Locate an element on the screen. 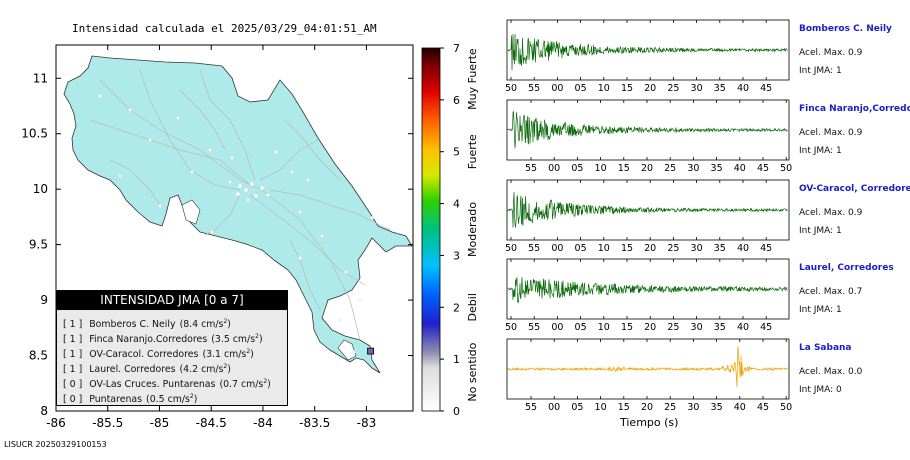 This screenshot has height=460, width=910. legend-station: Laurel. Corredores is located at coordinates (132, 370).